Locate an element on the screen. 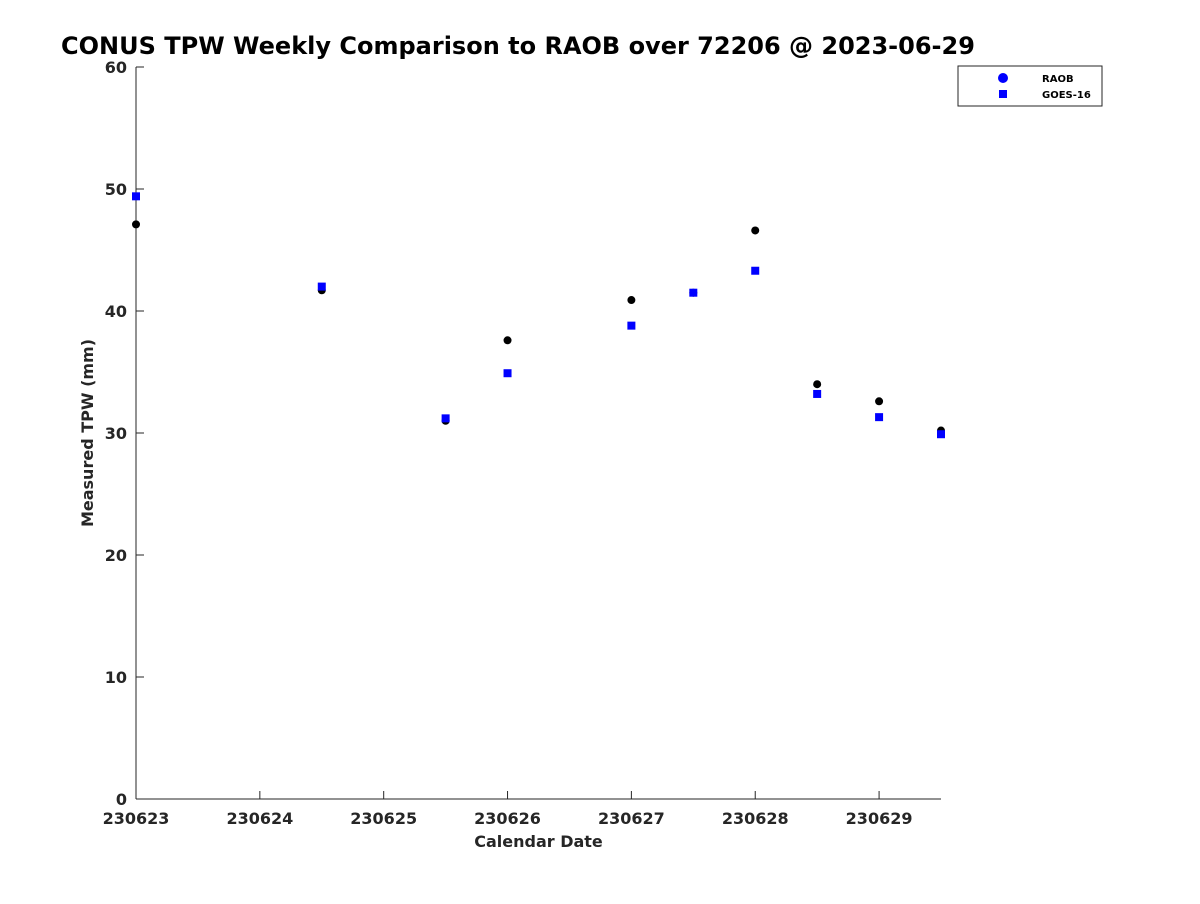 This screenshot has height=904, width=1200. y-tick-label: 50 is located at coordinates (116, 189).